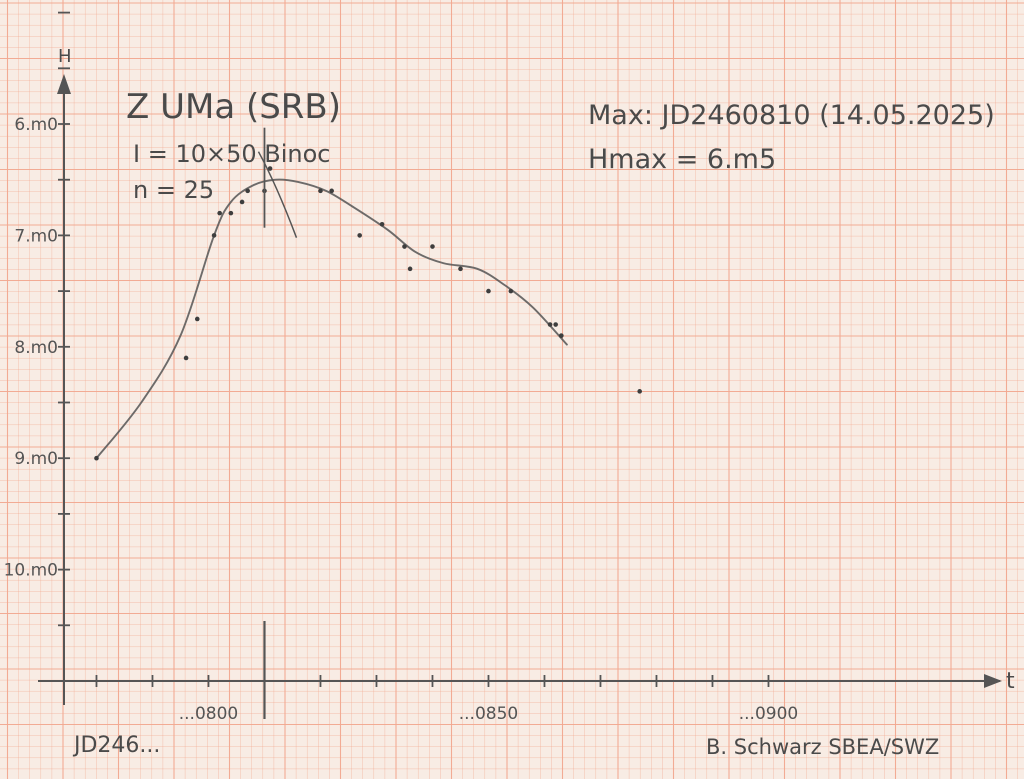  Describe the element at coordinates (37, 319) in the screenshot. I see `y-ticks: 6.m0 7.m0 8.m0 9.m0 10.m0` at that location.